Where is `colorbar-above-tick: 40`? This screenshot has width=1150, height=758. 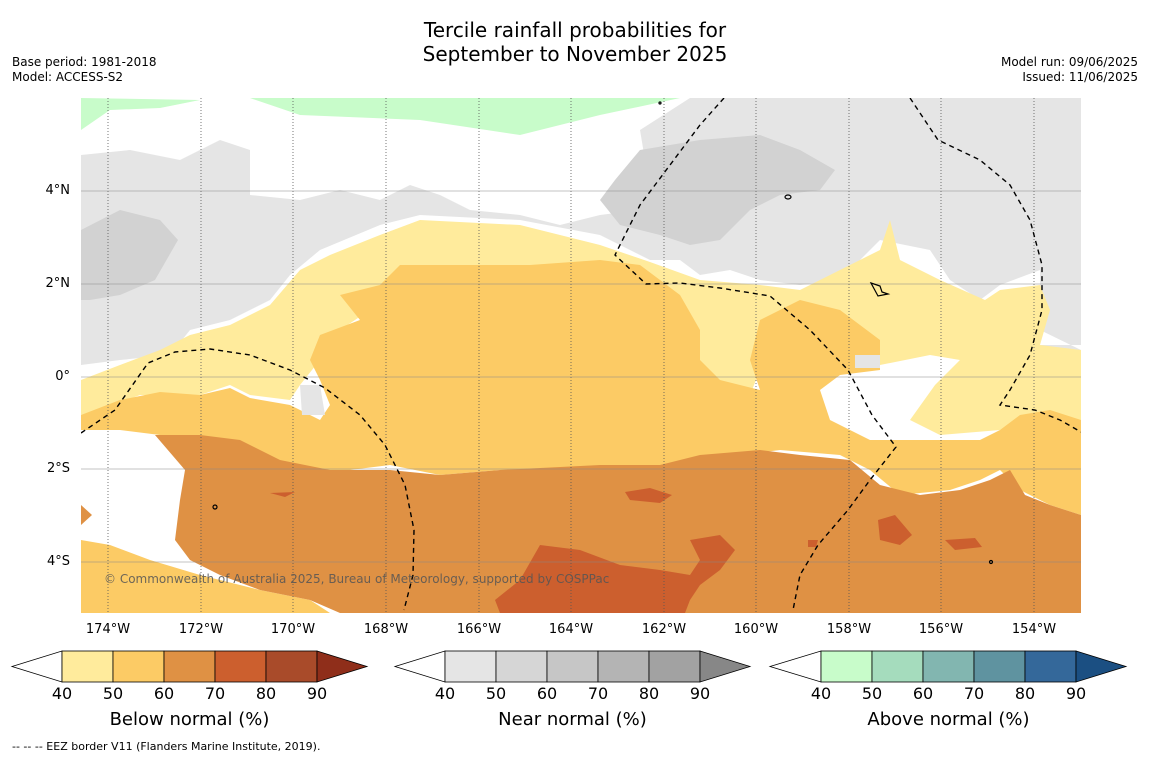 colorbar-above-tick: 40 is located at coordinates (821, 693).